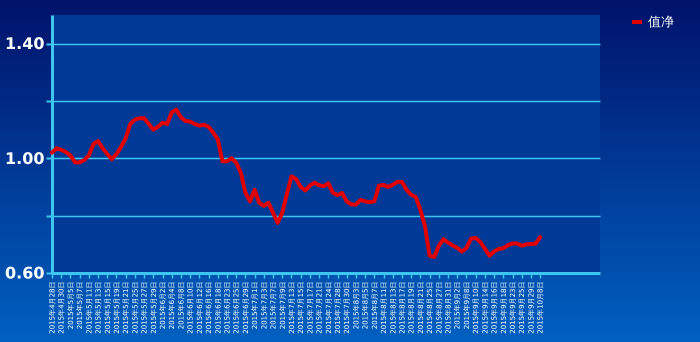 This screenshot has width=700, height=342. Describe the element at coordinates (24, 158) in the screenshot. I see `y-tick-label: 1.00` at that location.